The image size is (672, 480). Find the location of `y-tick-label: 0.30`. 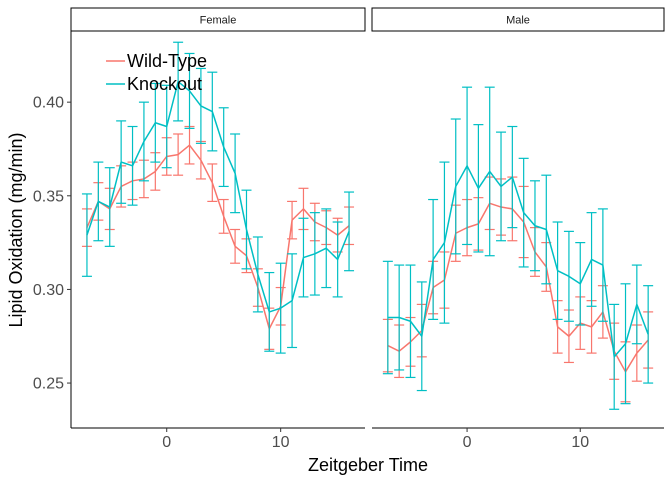

y-tick-label: 0.30 is located at coordinates (48, 290).